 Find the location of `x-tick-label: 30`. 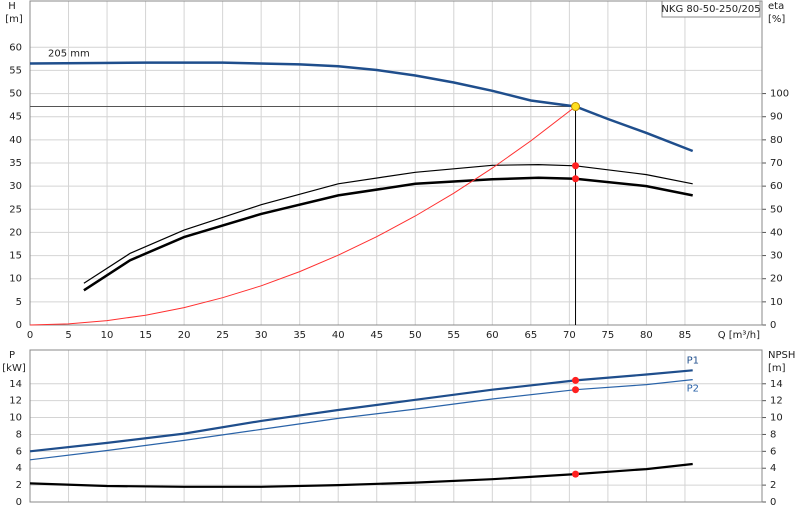

x-tick-label: 30 is located at coordinates (261, 335).